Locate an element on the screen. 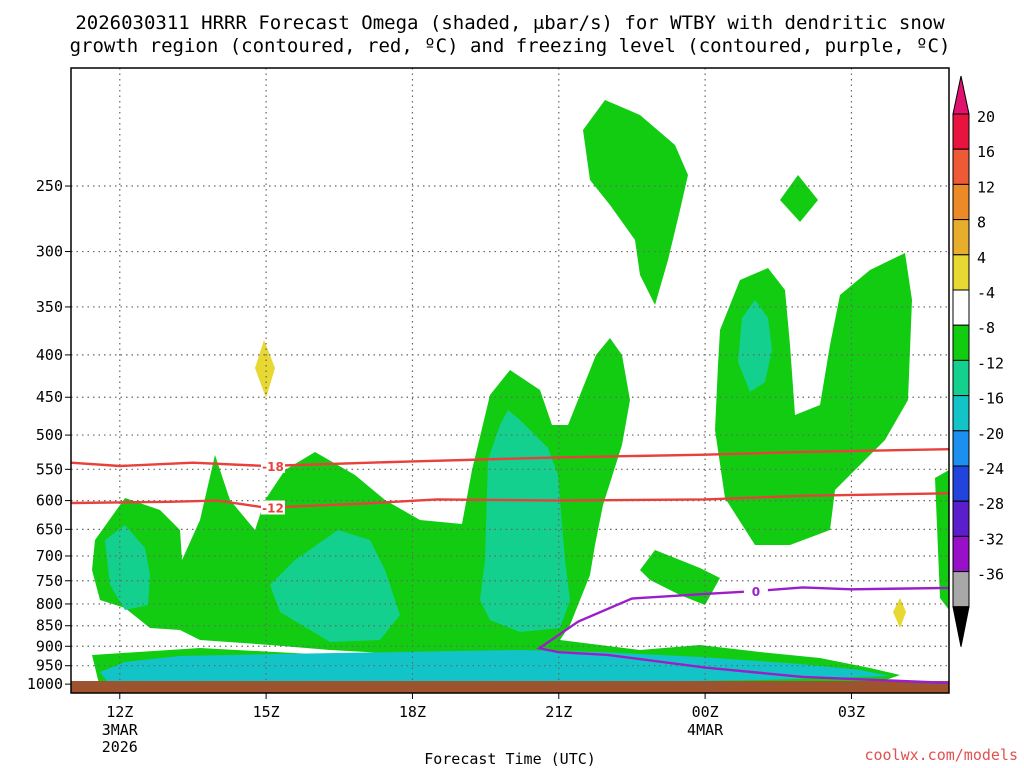  x-tick-label-15Z: 15Z is located at coordinates (266, 712).